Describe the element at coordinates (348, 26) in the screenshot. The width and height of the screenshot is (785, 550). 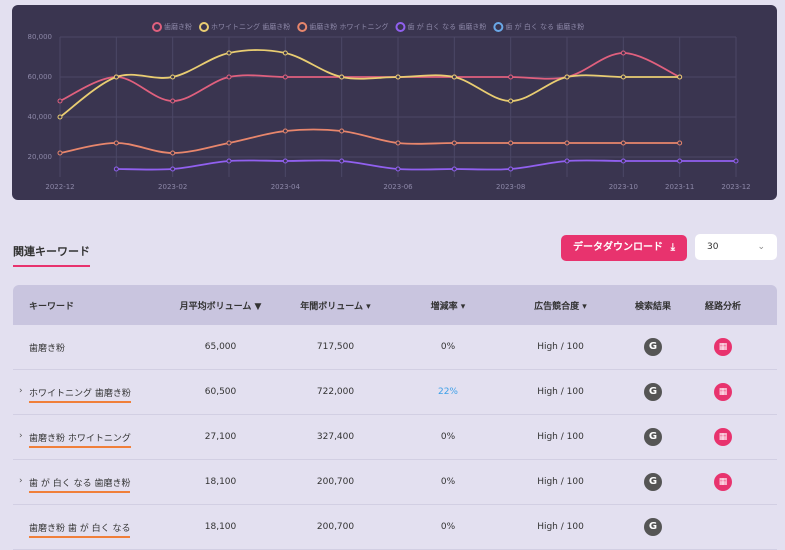
I see `legend-label: 歯磨き粉 ホワイトニング` at that location.